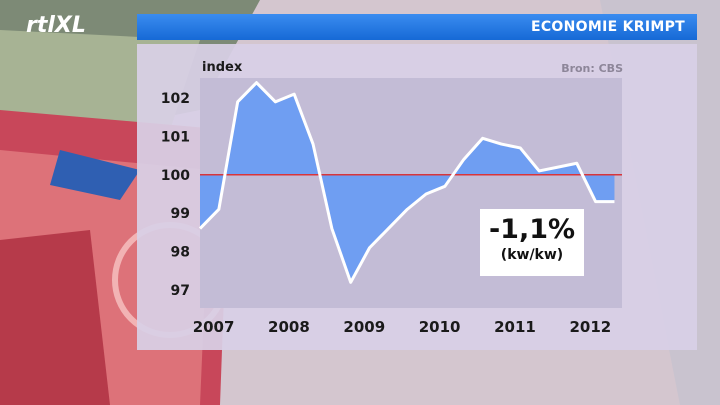 The width and height of the screenshot is (720, 405). I want to click on x-tick-label: 2011, so click(515, 327).